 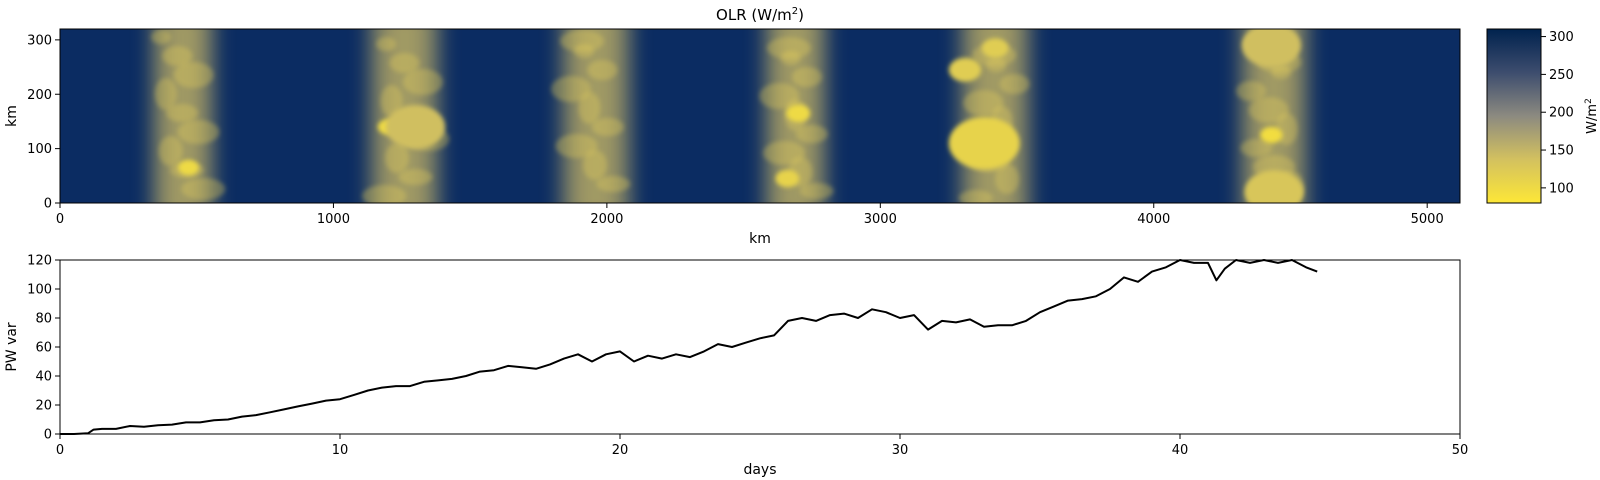 I want to click on y-tick-label: 200, so click(x=39, y=95).